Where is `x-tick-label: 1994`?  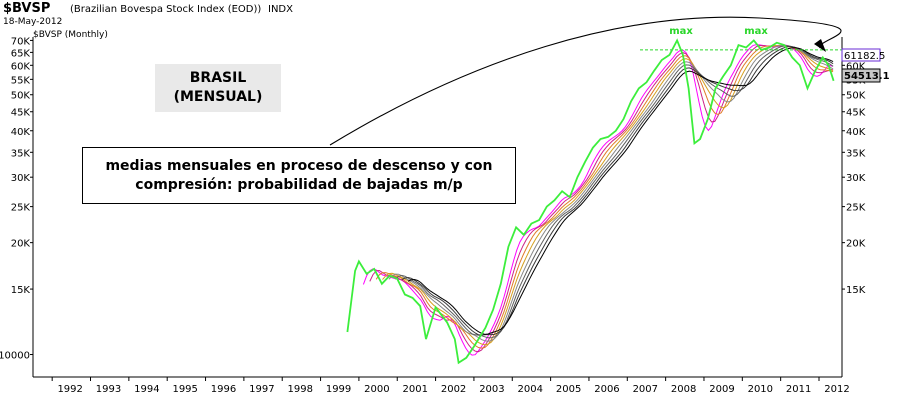
x-tick-label: 1994 is located at coordinates (146, 389).